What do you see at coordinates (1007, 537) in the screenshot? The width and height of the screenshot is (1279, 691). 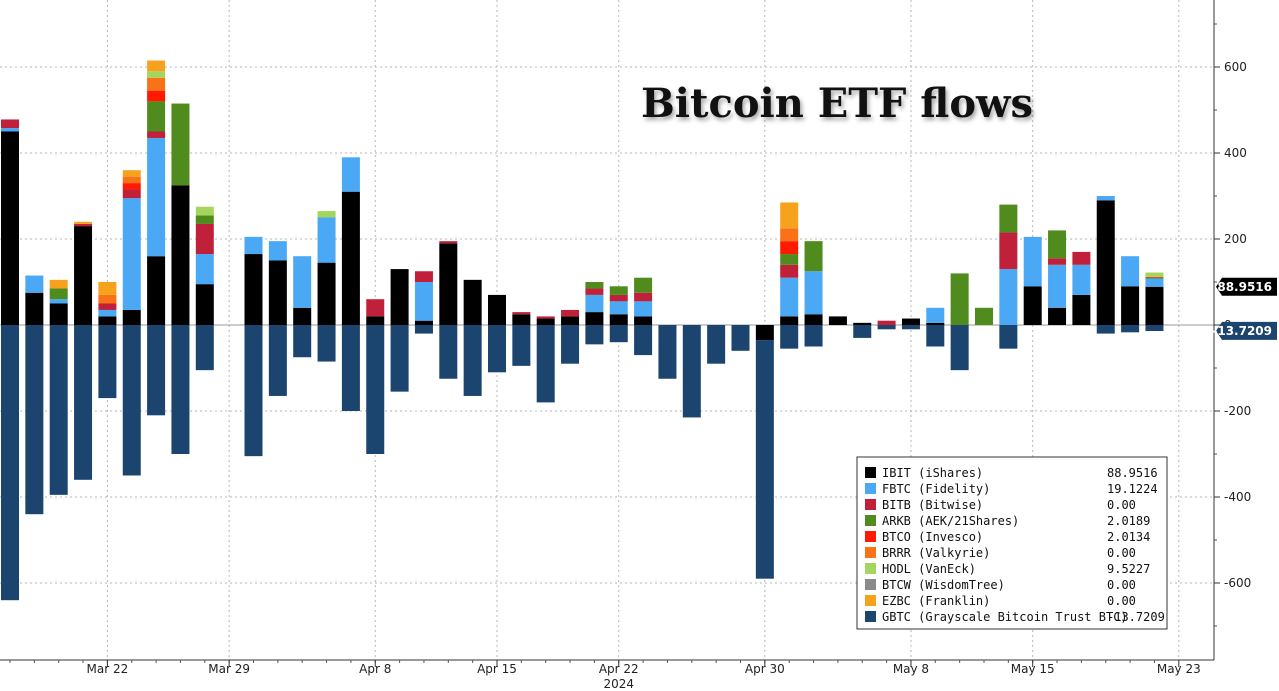 I see `legend-entry: BTCO (Invesco) 2.0134` at bounding box center [1007, 537].